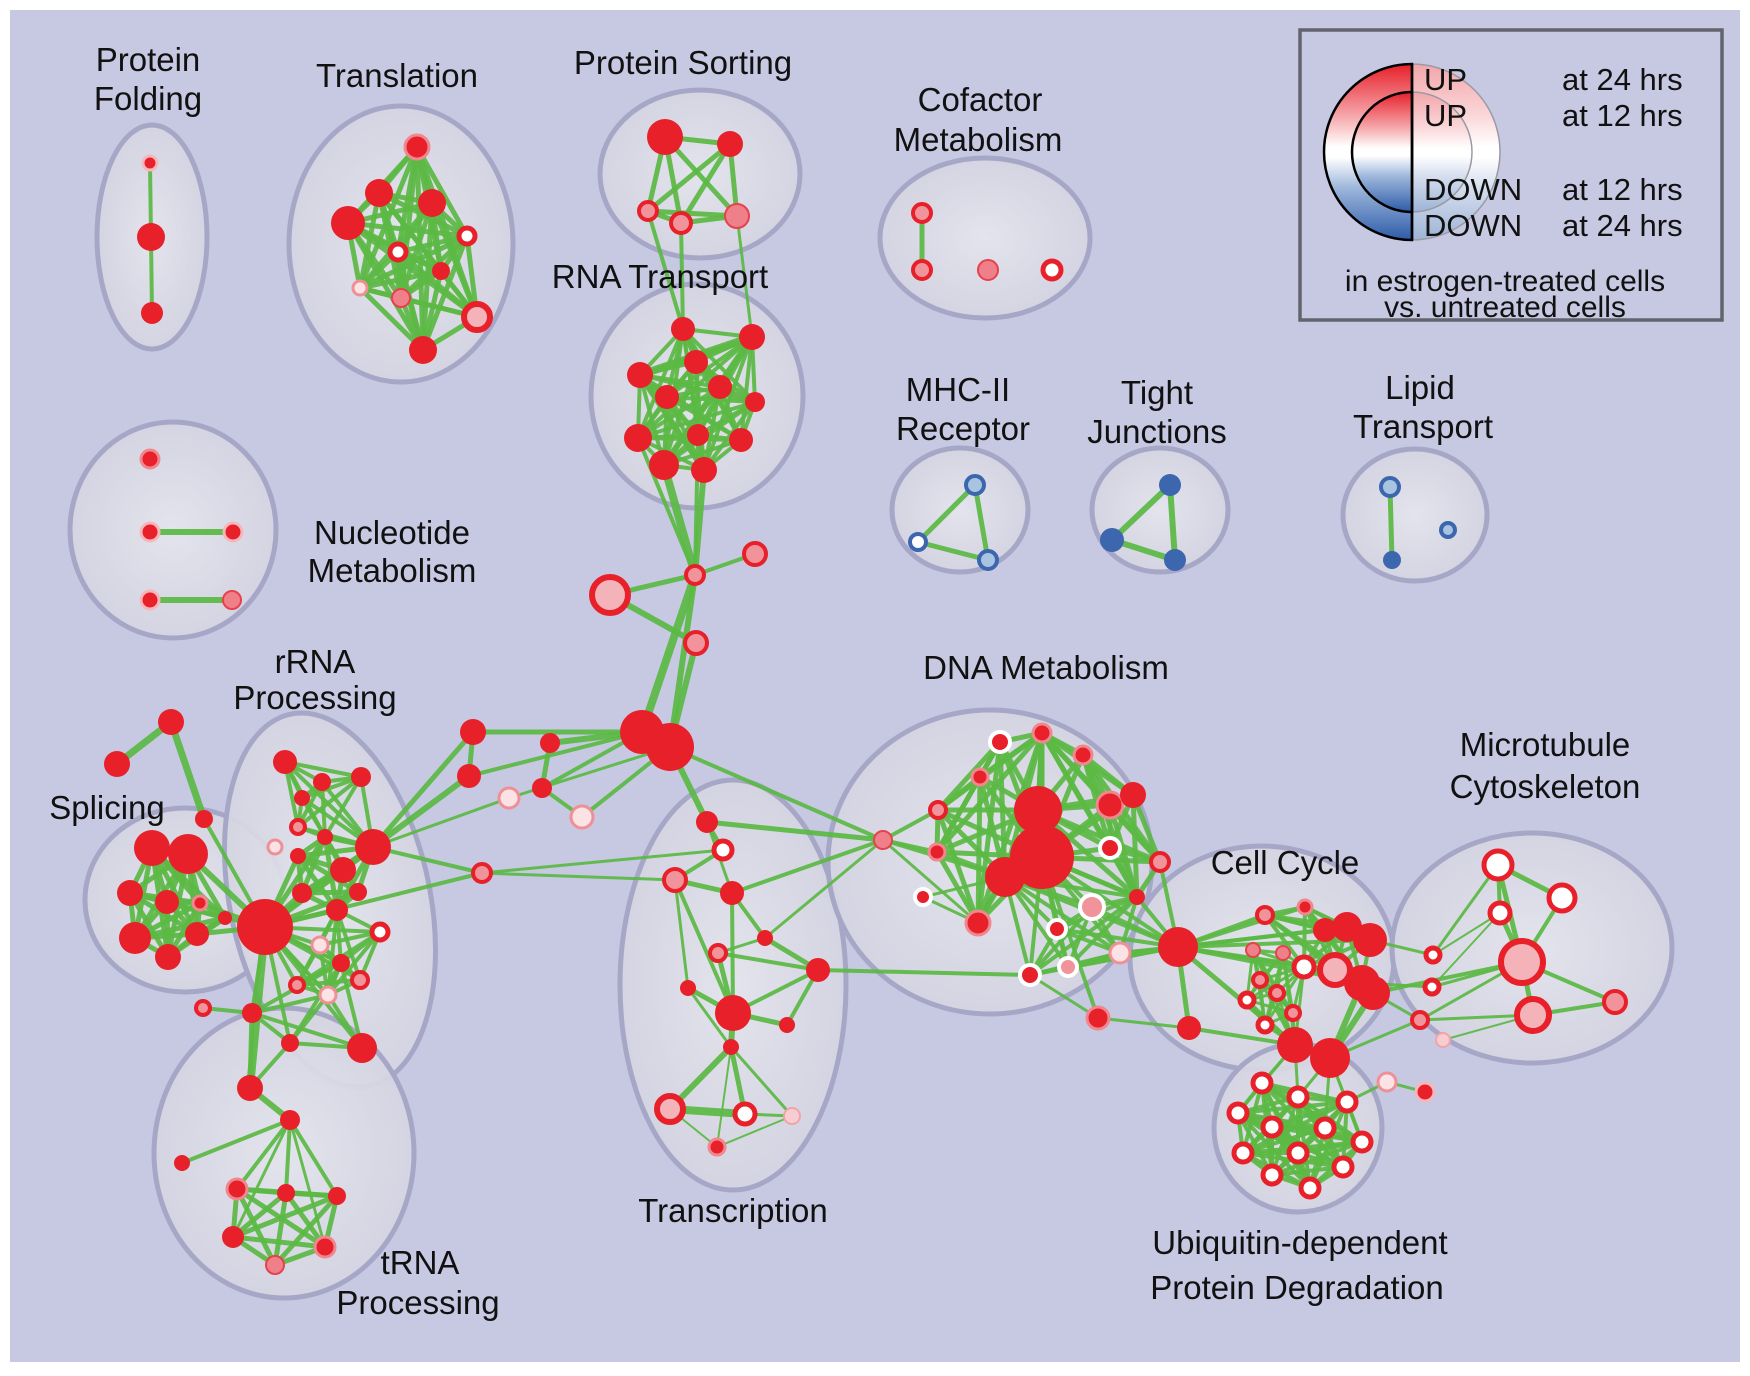 Image resolution: width=1750 pixels, height=1376 pixels. Describe the element at coordinates (306, 1230) in the screenshot. I see `edge-tn4-tn7` at that location.